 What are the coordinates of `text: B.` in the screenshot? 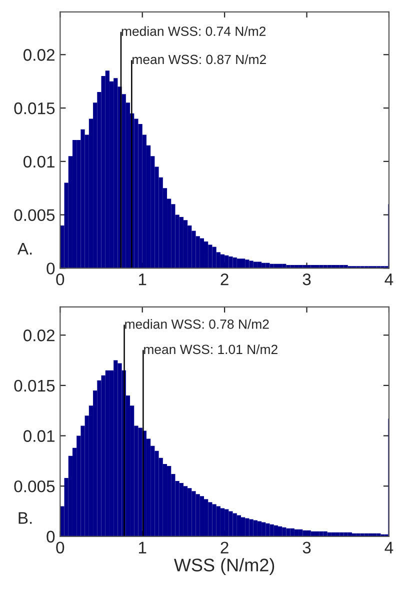 It's located at (25, 518).